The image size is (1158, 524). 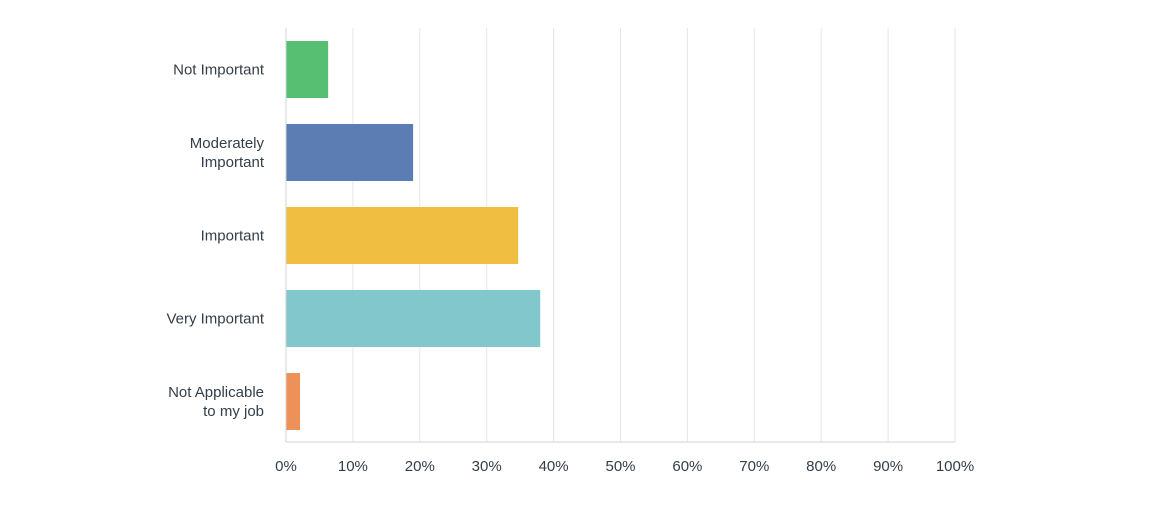 What do you see at coordinates (216, 392) in the screenshot?
I see `category-label-line: Not Applicable` at bounding box center [216, 392].